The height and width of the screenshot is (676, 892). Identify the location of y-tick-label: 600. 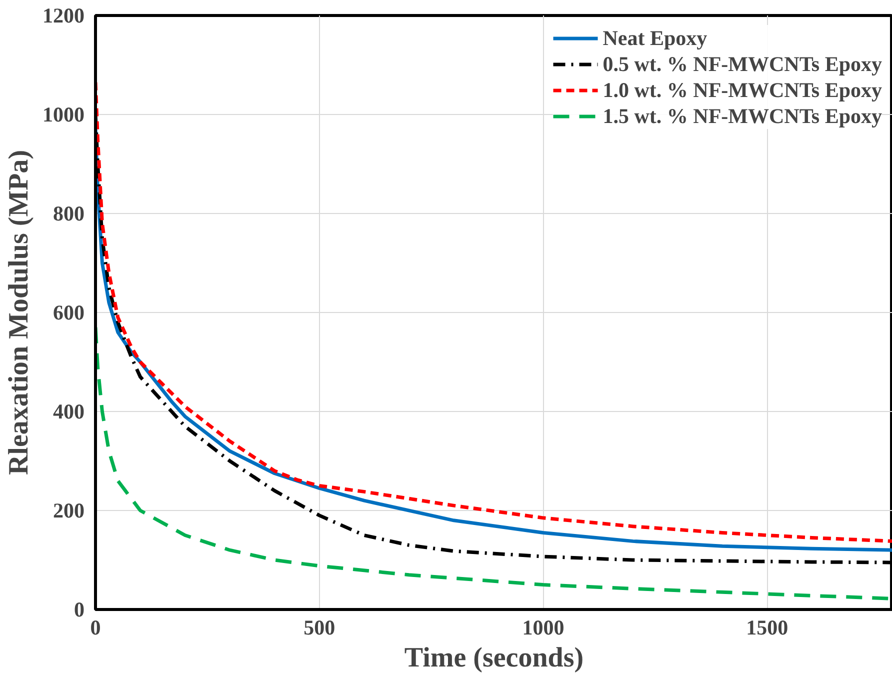
(68, 312).